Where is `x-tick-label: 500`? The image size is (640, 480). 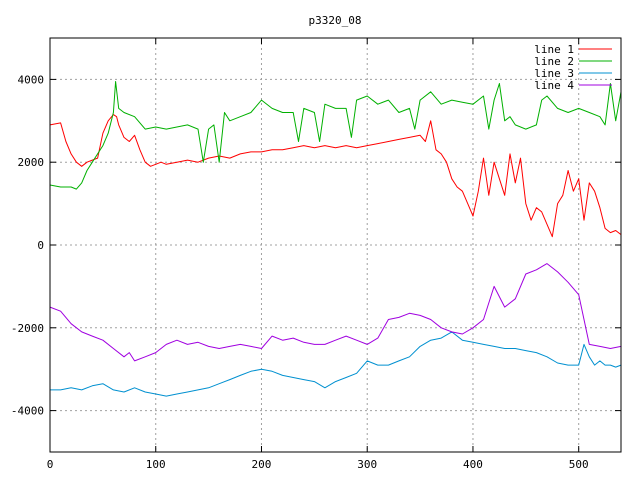
x-tick-label: 500 is located at coordinates (579, 464).